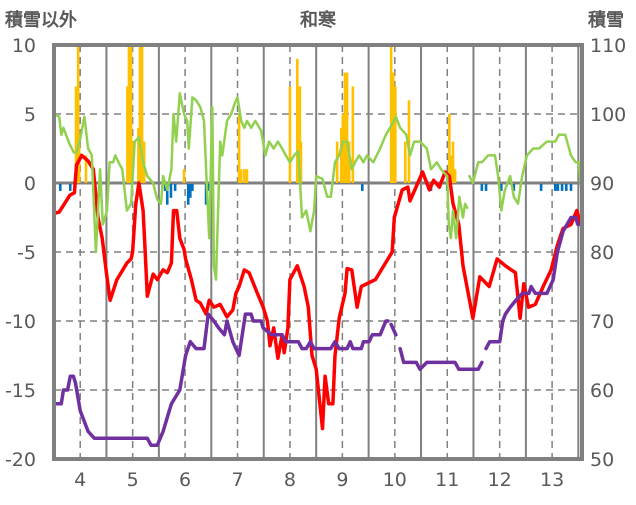  Describe the element at coordinates (26, 253) in the screenshot. I see `y-tick-left: -5` at that location.